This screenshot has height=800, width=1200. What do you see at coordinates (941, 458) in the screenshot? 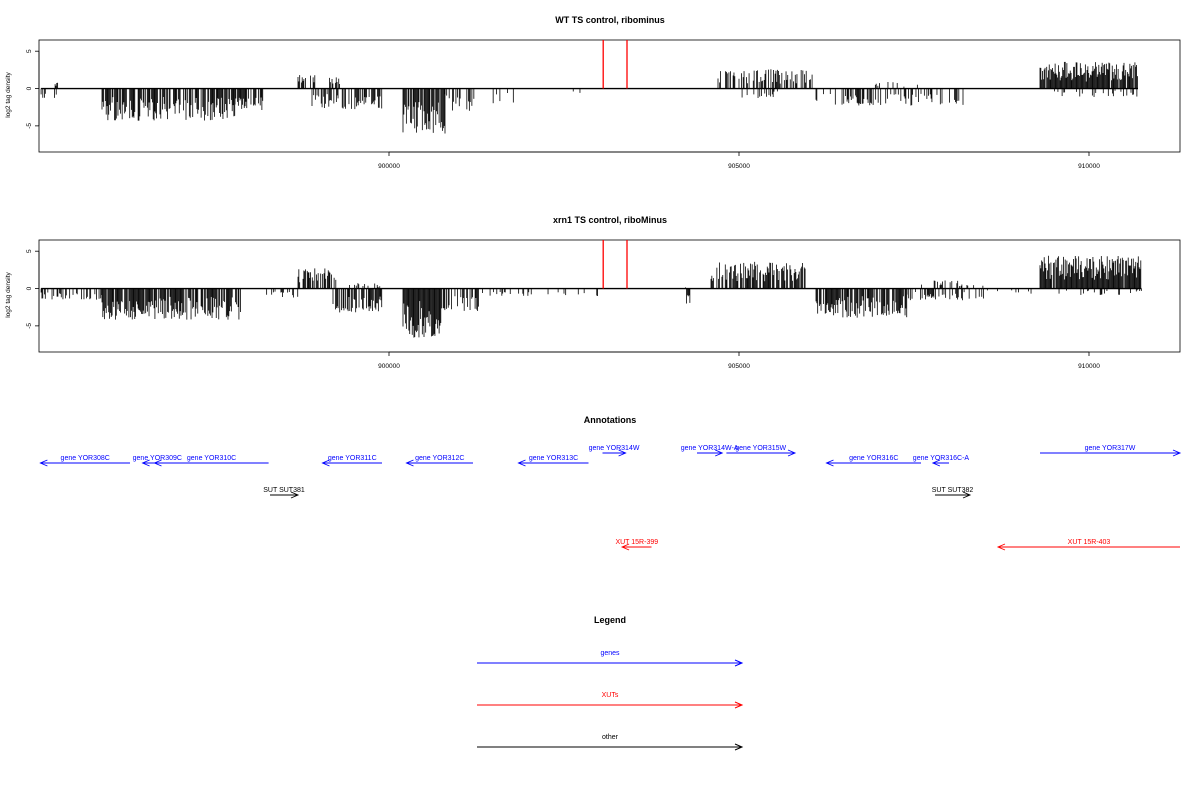
I see `feature-label: gene YOR316C-A` at bounding box center [941, 458].